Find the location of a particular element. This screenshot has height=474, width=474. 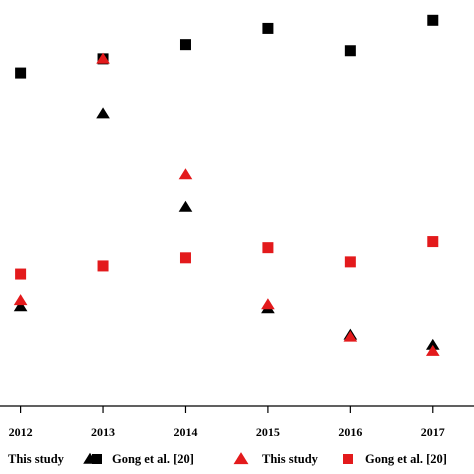

x-tick-label: 2014 is located at coordinates (185, 432).